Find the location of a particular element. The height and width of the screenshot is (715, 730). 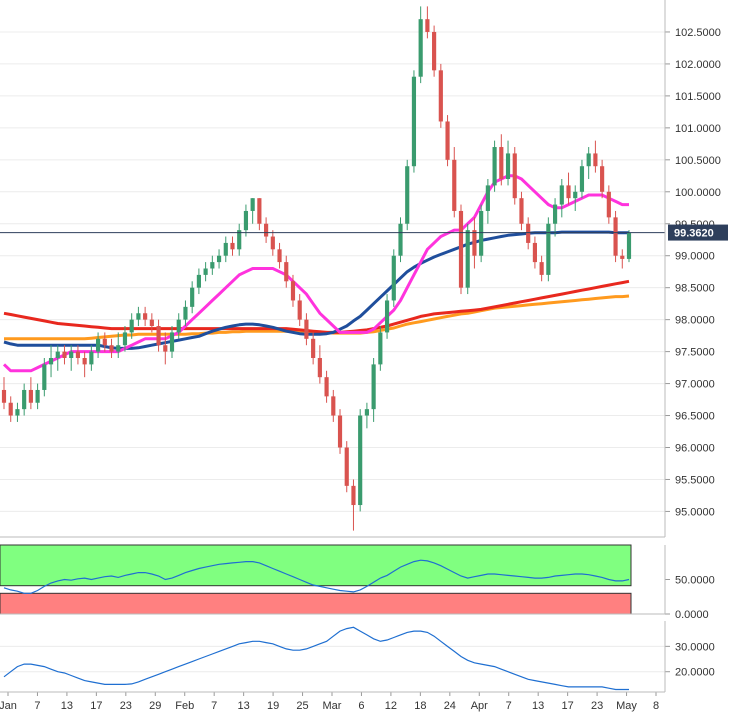

y-tick-label: 102.5000 is located at coordinates (698, 33).